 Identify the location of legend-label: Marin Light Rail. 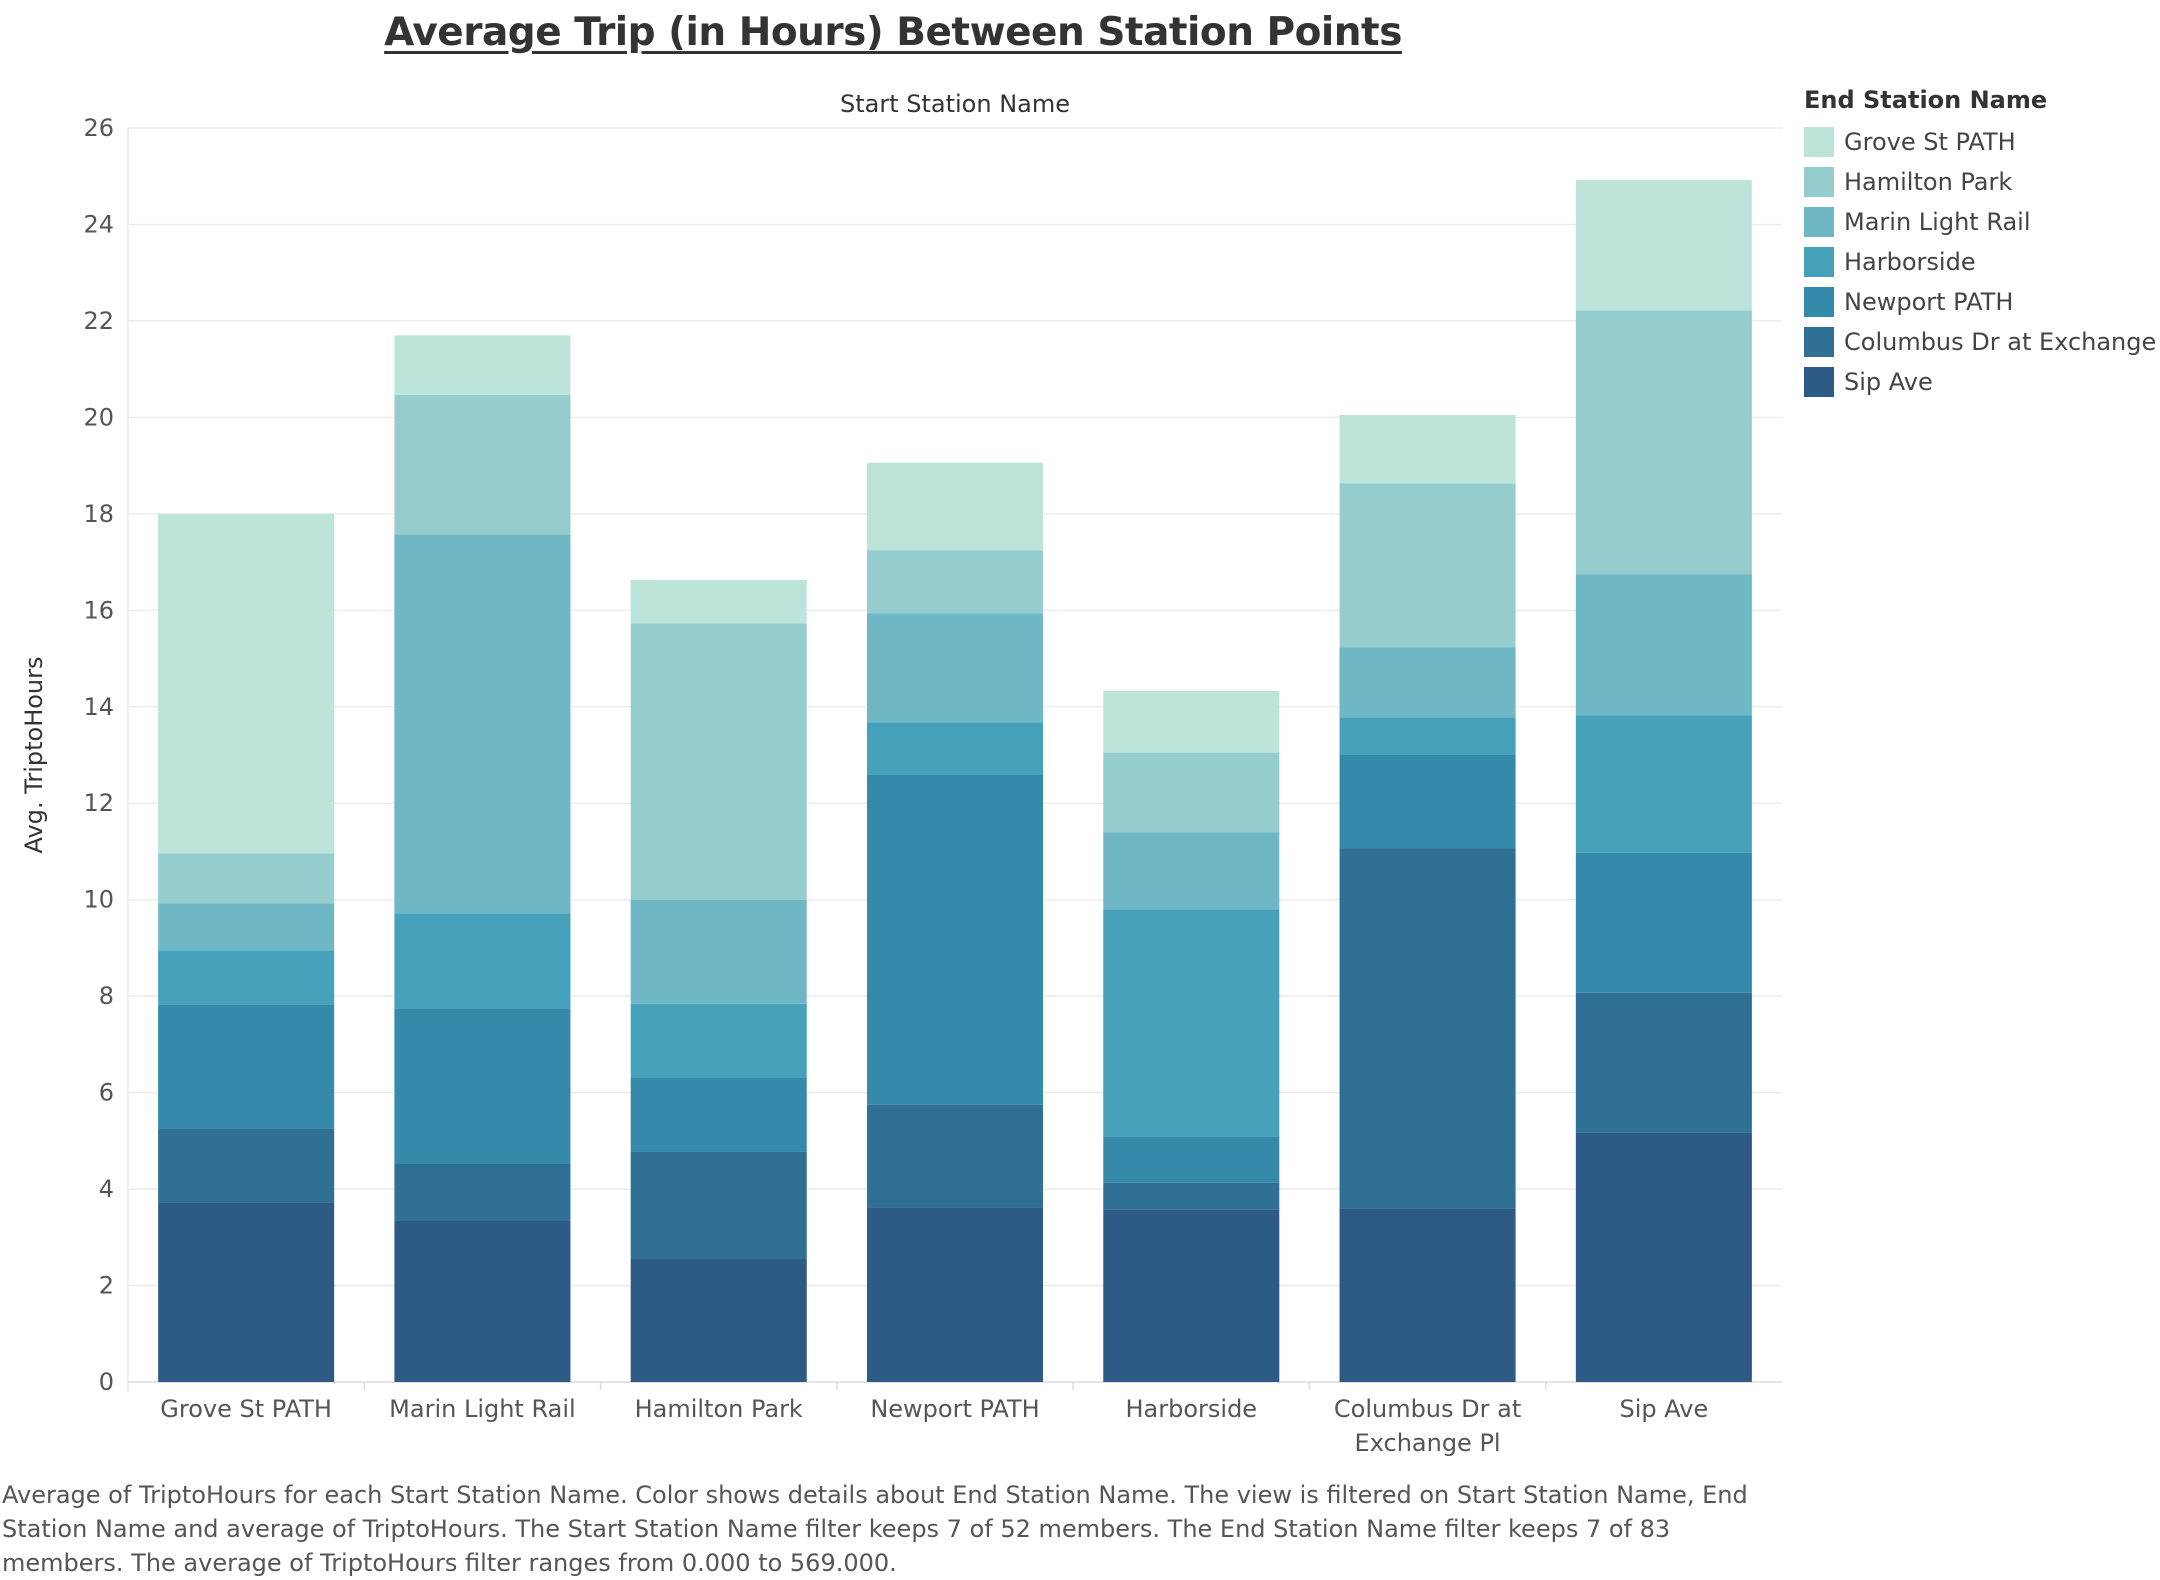
(1937, 222).